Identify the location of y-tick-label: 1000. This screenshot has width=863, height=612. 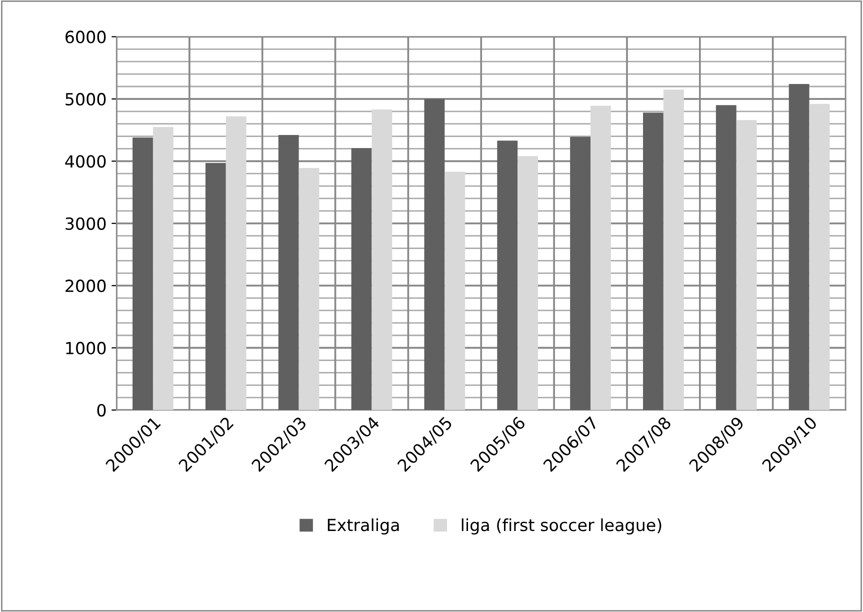
(86, 348).